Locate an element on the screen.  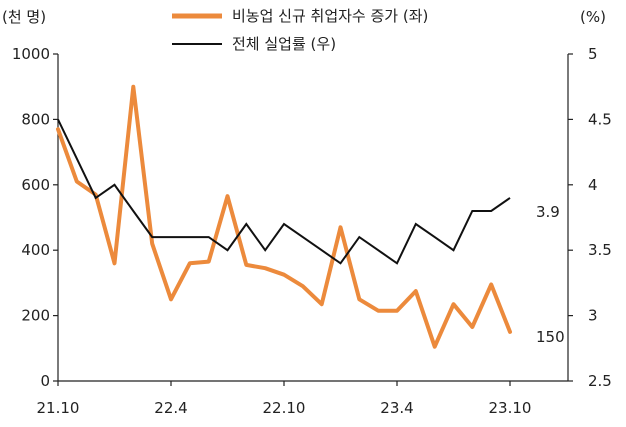
y-right-unit: (%) is located at coordinates (593, 17).